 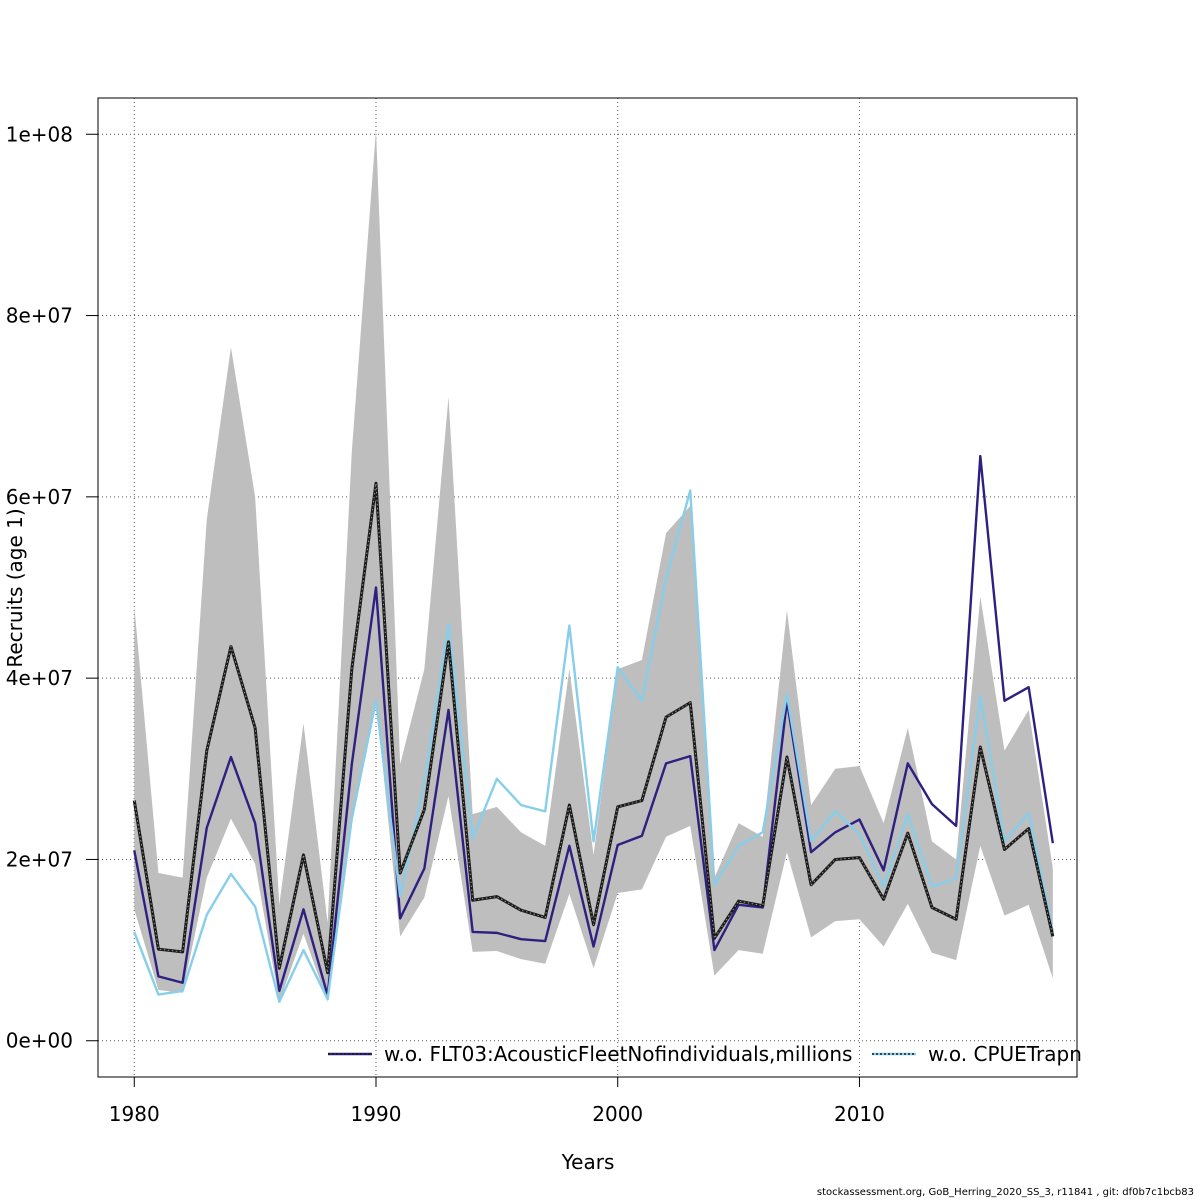 I want to click on y-tick-label-3: 6e+07, so click(x=39, y=497).